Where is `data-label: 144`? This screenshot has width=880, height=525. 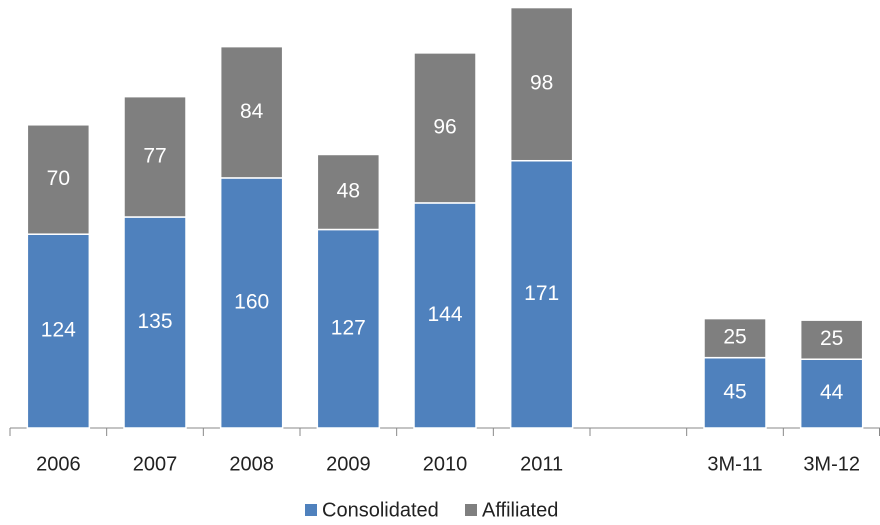
data-label: 144 is located at coordinates (444, 314).